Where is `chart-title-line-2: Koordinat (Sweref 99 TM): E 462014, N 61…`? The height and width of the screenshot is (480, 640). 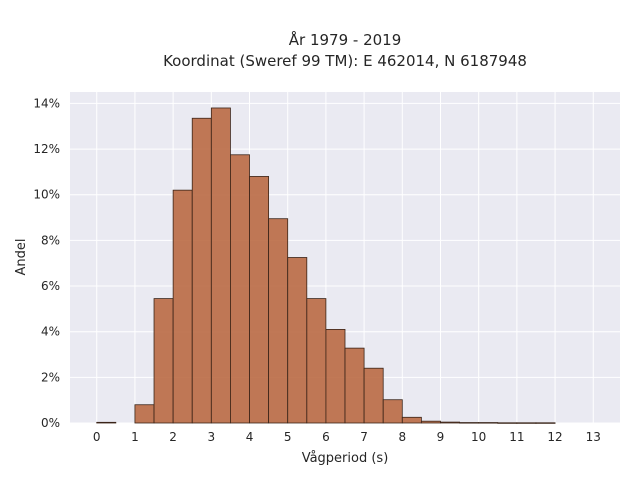
chart-title-line-2: Koordinat (Sweref 99 TM): E 462014, N 61… is located at coordinates (345, 61).